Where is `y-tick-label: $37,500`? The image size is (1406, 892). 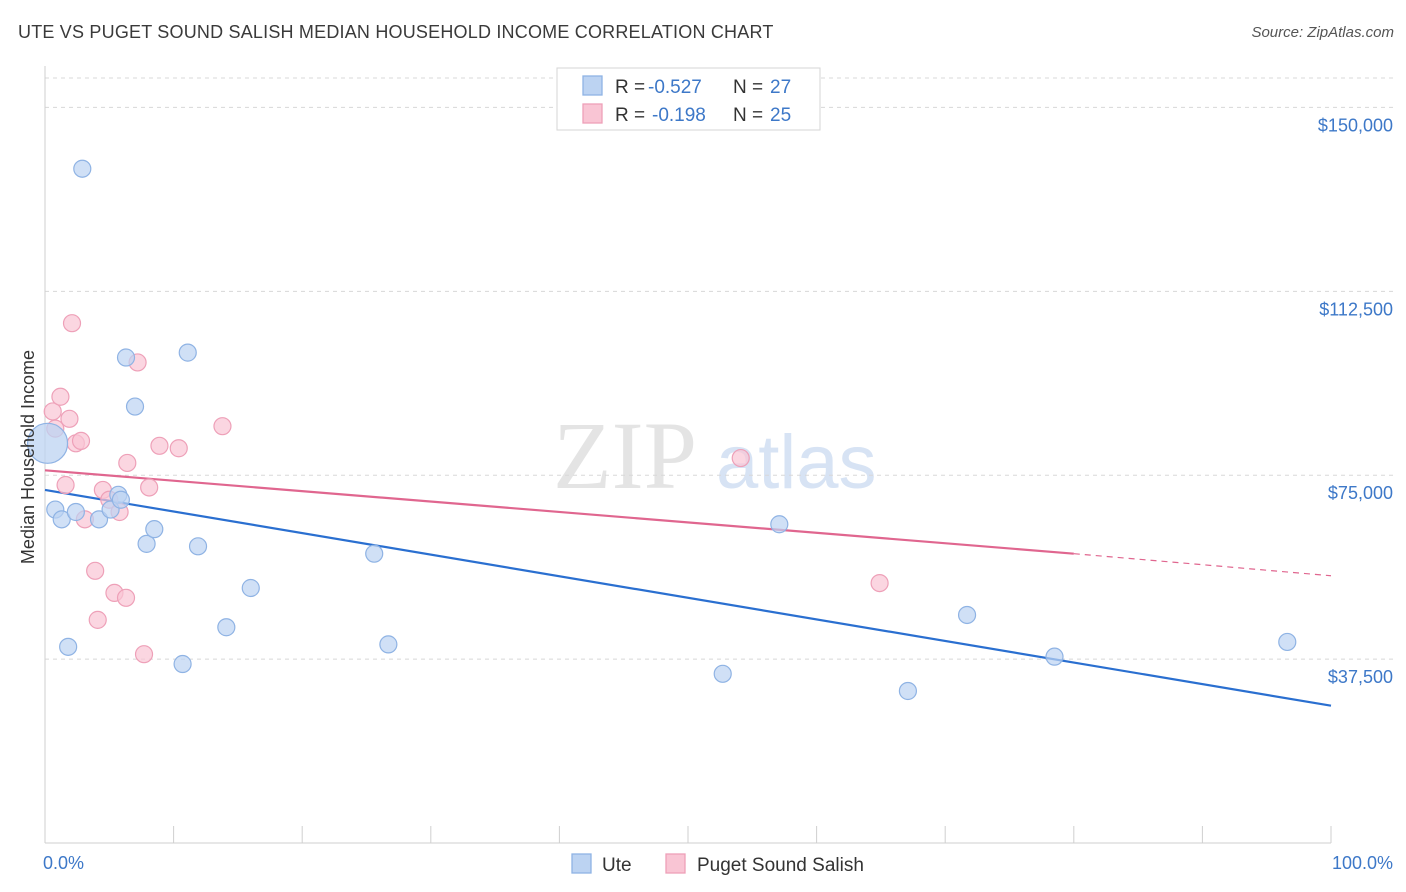 y-tick-label: $37,500 is located at coordinates (1360, 677).